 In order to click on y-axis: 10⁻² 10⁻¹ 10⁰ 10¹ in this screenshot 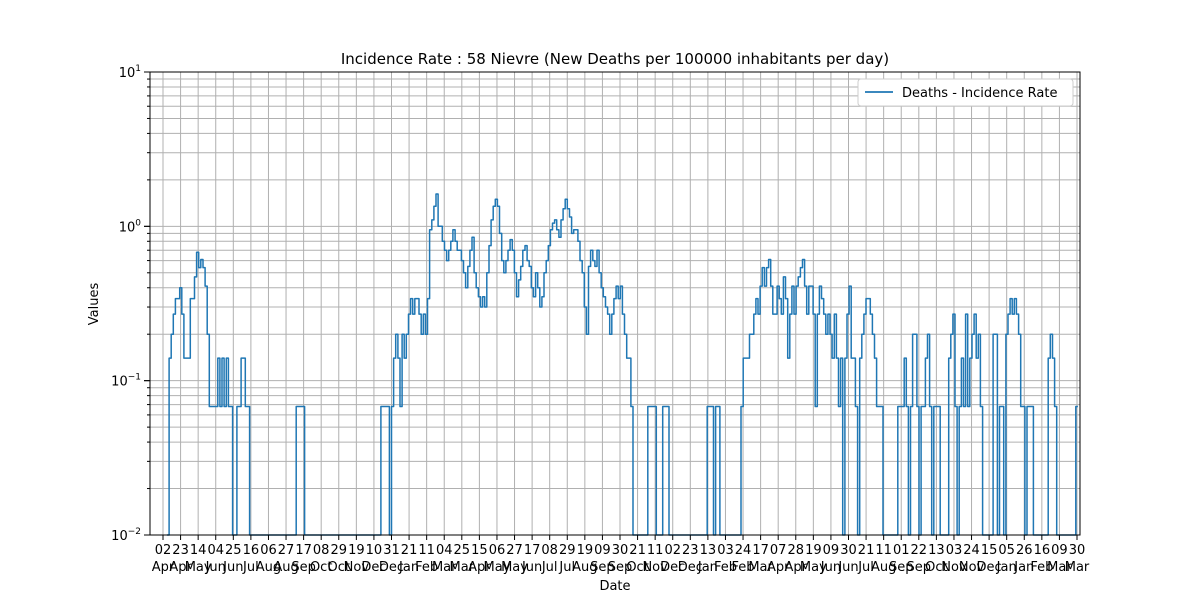, I will do `click(130, 304)`.